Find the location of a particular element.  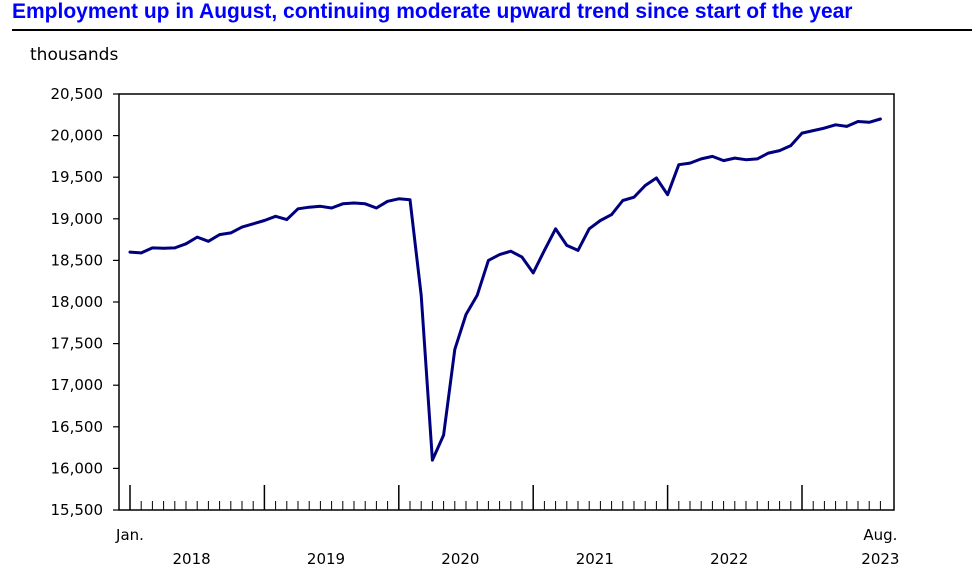

y-tick-label: 17,000 is located at coordinates (77, 385).